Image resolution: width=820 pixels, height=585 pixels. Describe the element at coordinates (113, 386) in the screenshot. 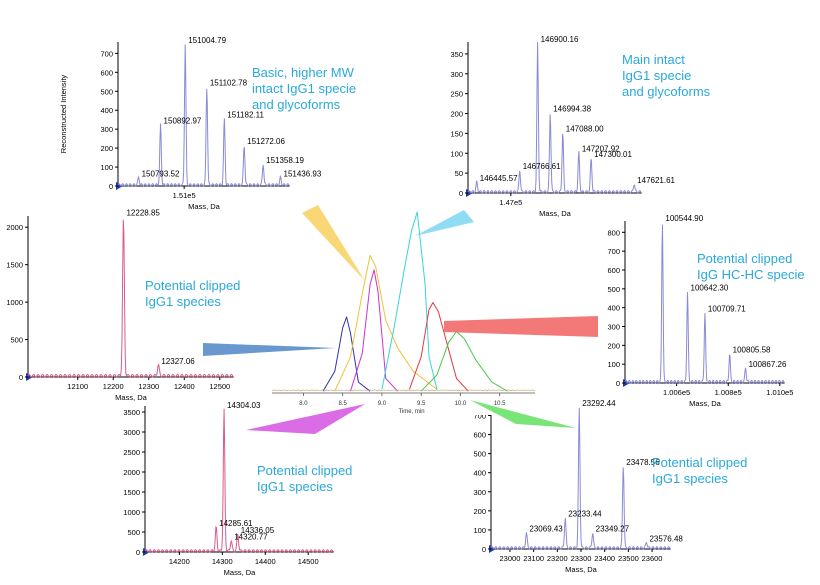

I see `x-tick-label-ml: 12200` at that location.